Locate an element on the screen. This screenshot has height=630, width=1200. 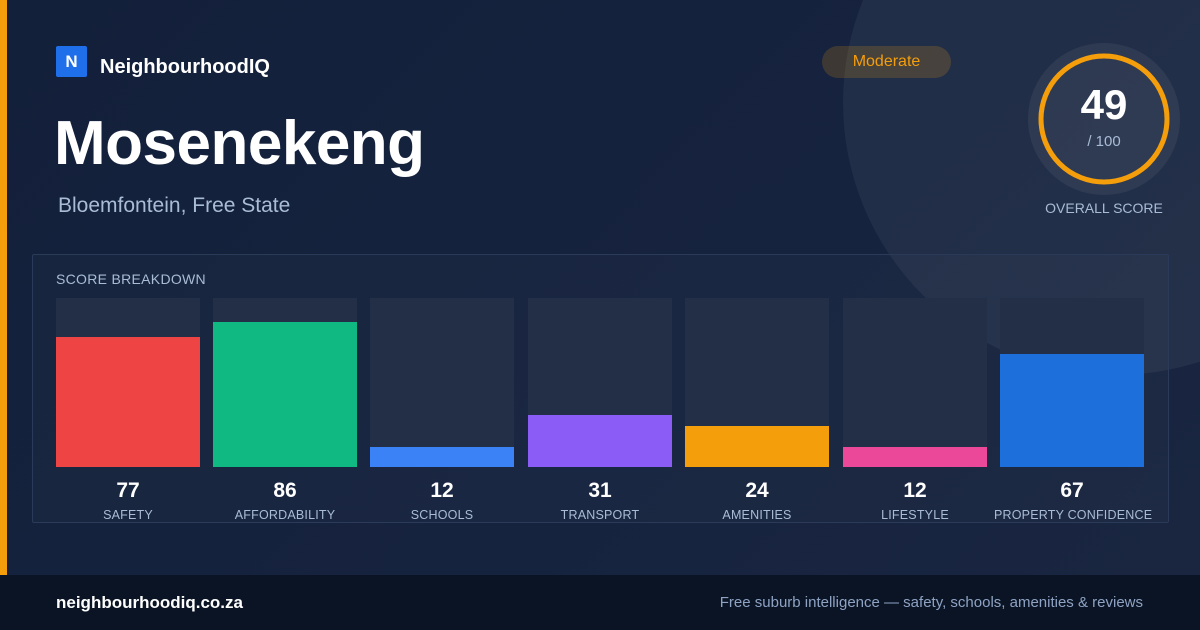
metric-safety: 77 SAFETY is located at coordinates (128, 413).